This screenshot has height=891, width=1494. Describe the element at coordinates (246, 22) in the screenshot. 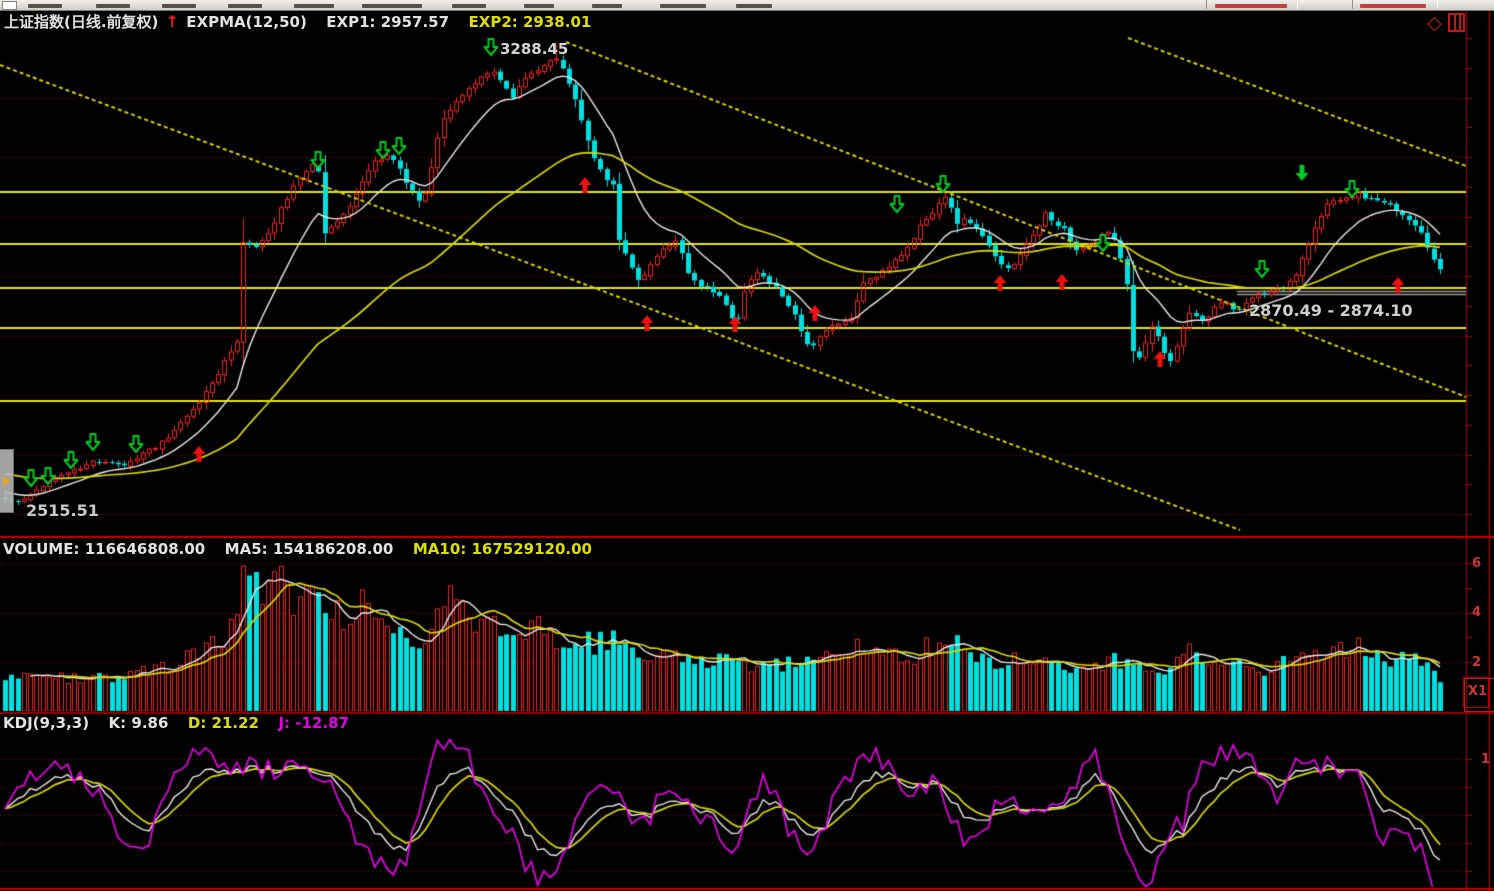

I see `indicator-name: EXPMA(12,50)` at that location.